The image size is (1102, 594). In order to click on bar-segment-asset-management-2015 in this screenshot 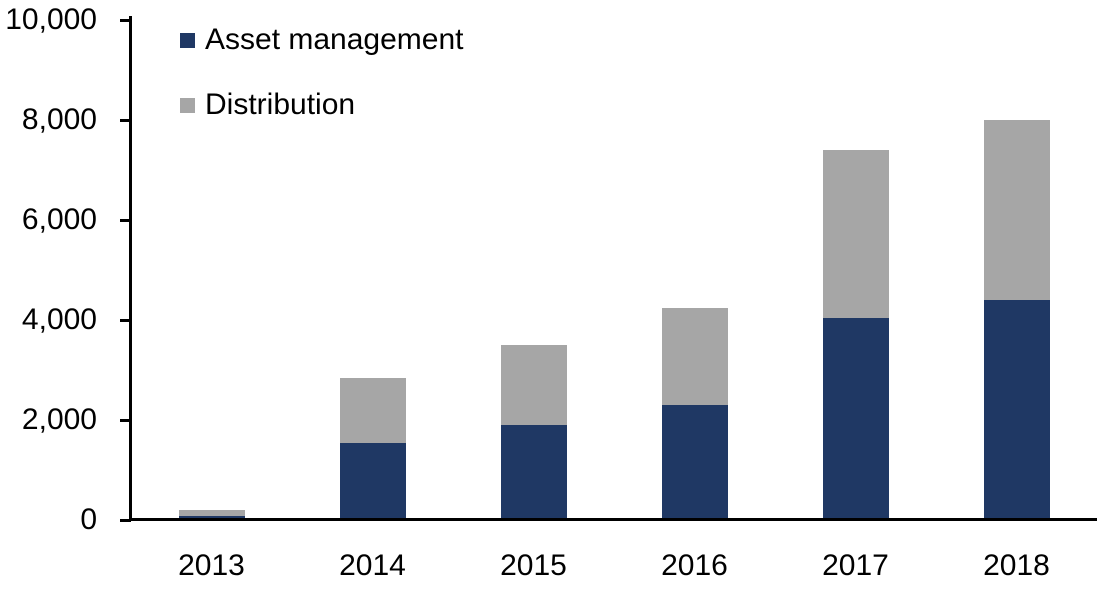, I will do `click(533, 472)`.